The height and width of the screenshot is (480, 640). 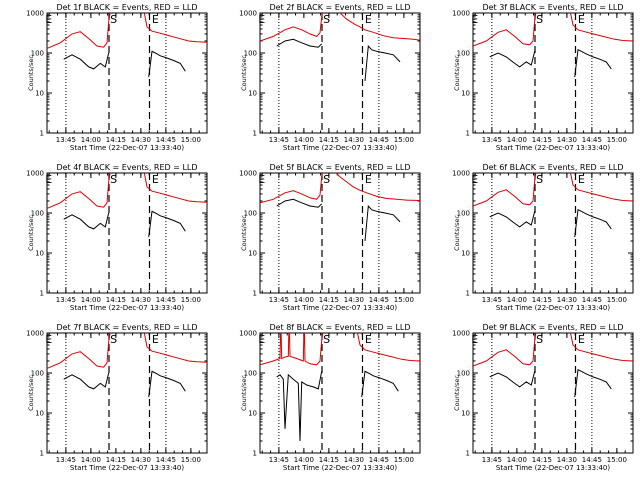 I want to click on panel-title: Det 8f BLACK = Events, RED = LLD, so click(x=339, y=327).